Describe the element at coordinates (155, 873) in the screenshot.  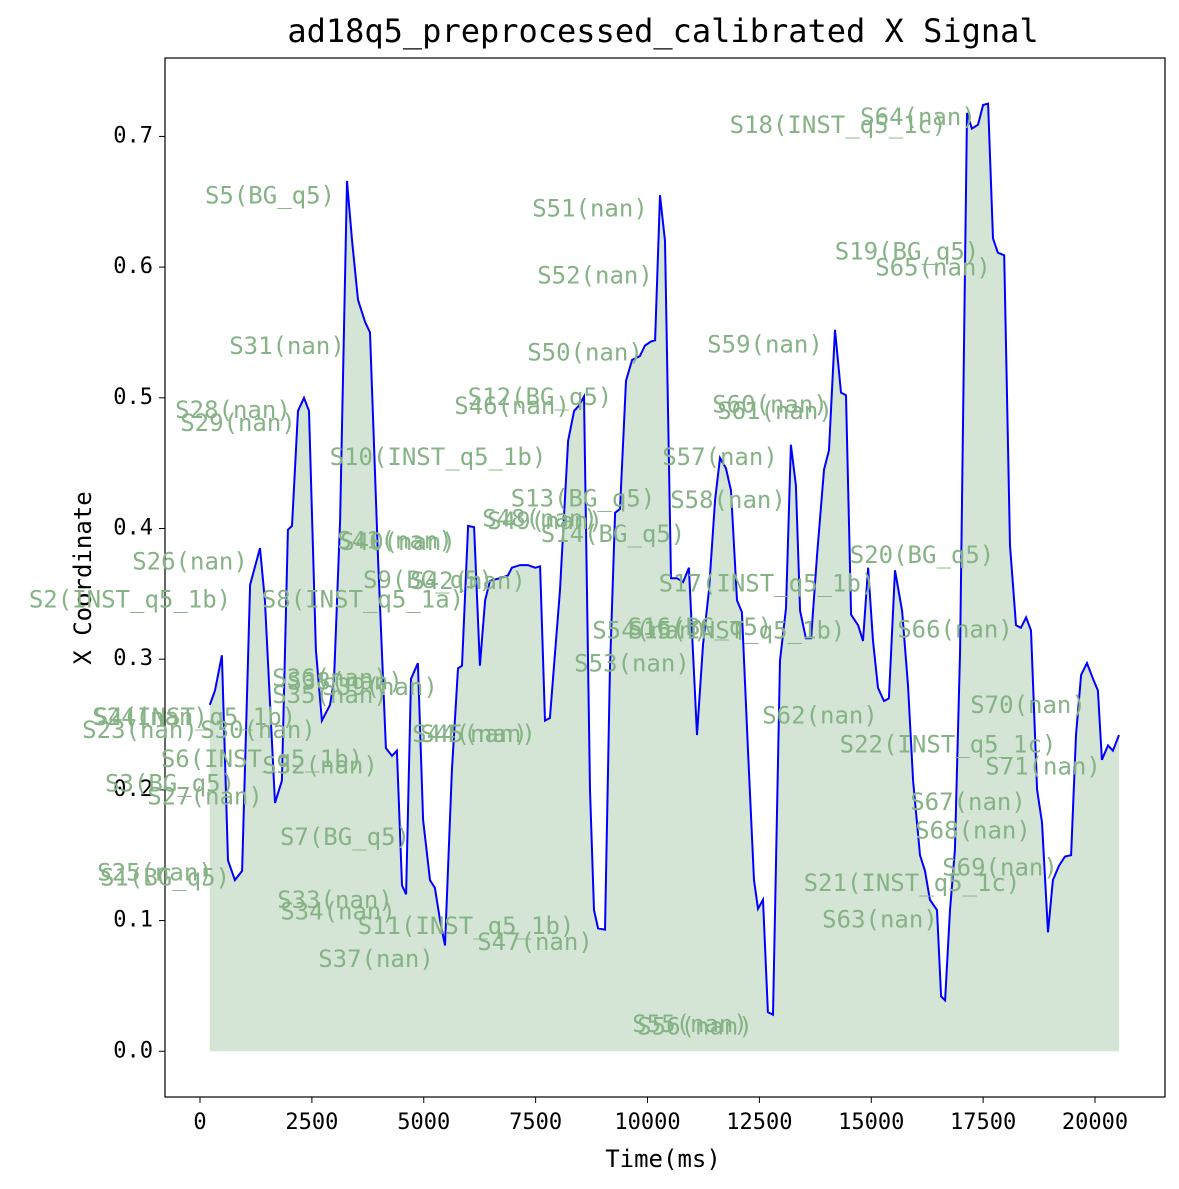
I see `annotation: S25(nan)` at that location.